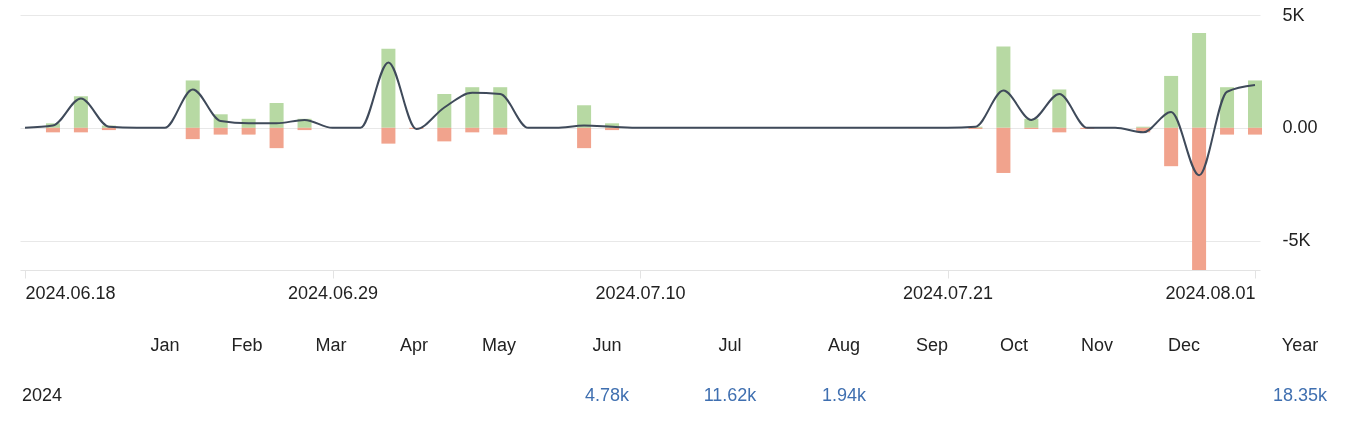  Describe the element at coordinates (414, 345) in the screenshot. I see `category-label: Apr` at that location.